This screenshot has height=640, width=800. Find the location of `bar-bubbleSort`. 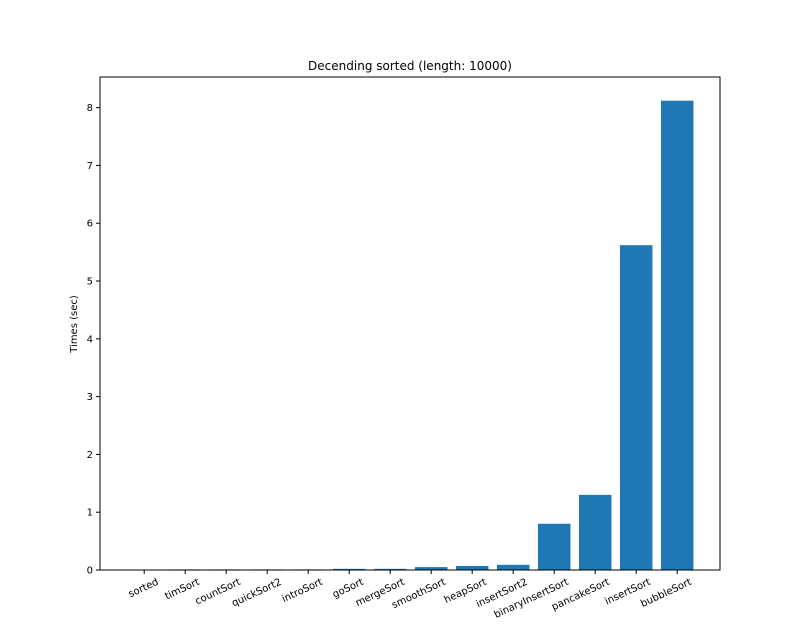

bar-bubbleSort is located at coordinates (677, 335).